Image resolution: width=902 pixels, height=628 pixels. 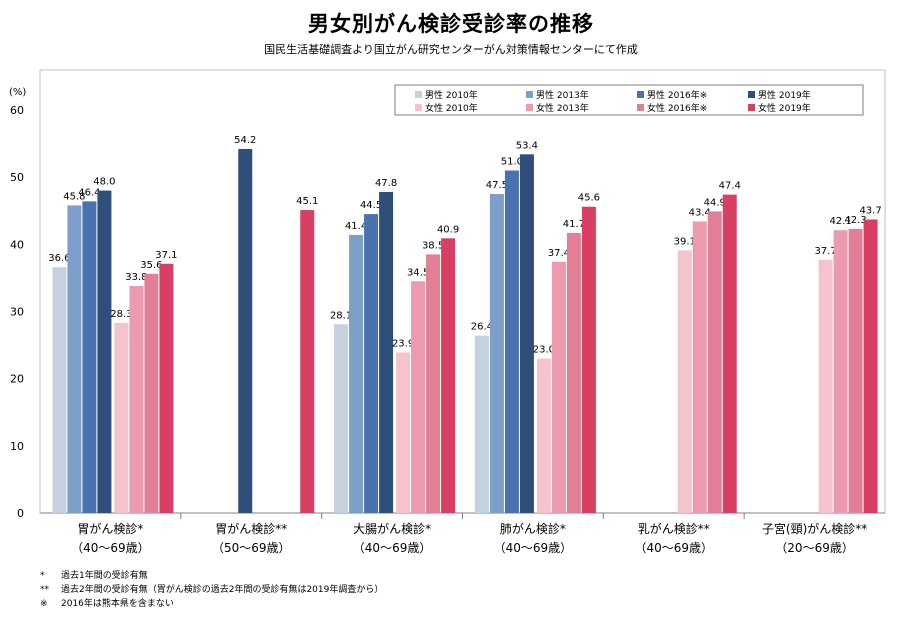 What do you see at coordinates (74, 196) in the screenshot?
I see `data-label: 45.8` at bounding box center [74, 196].